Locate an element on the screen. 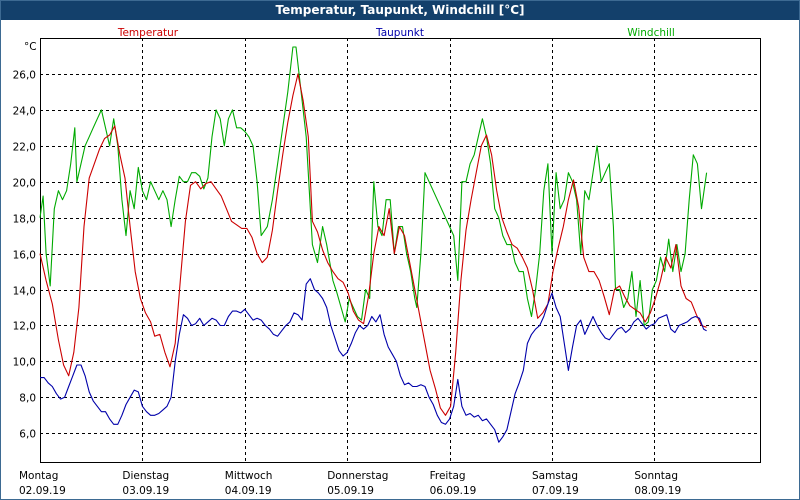 The image size is (800, 500). x-date-label: 03.09.19 is located at coordinates (145, 491).